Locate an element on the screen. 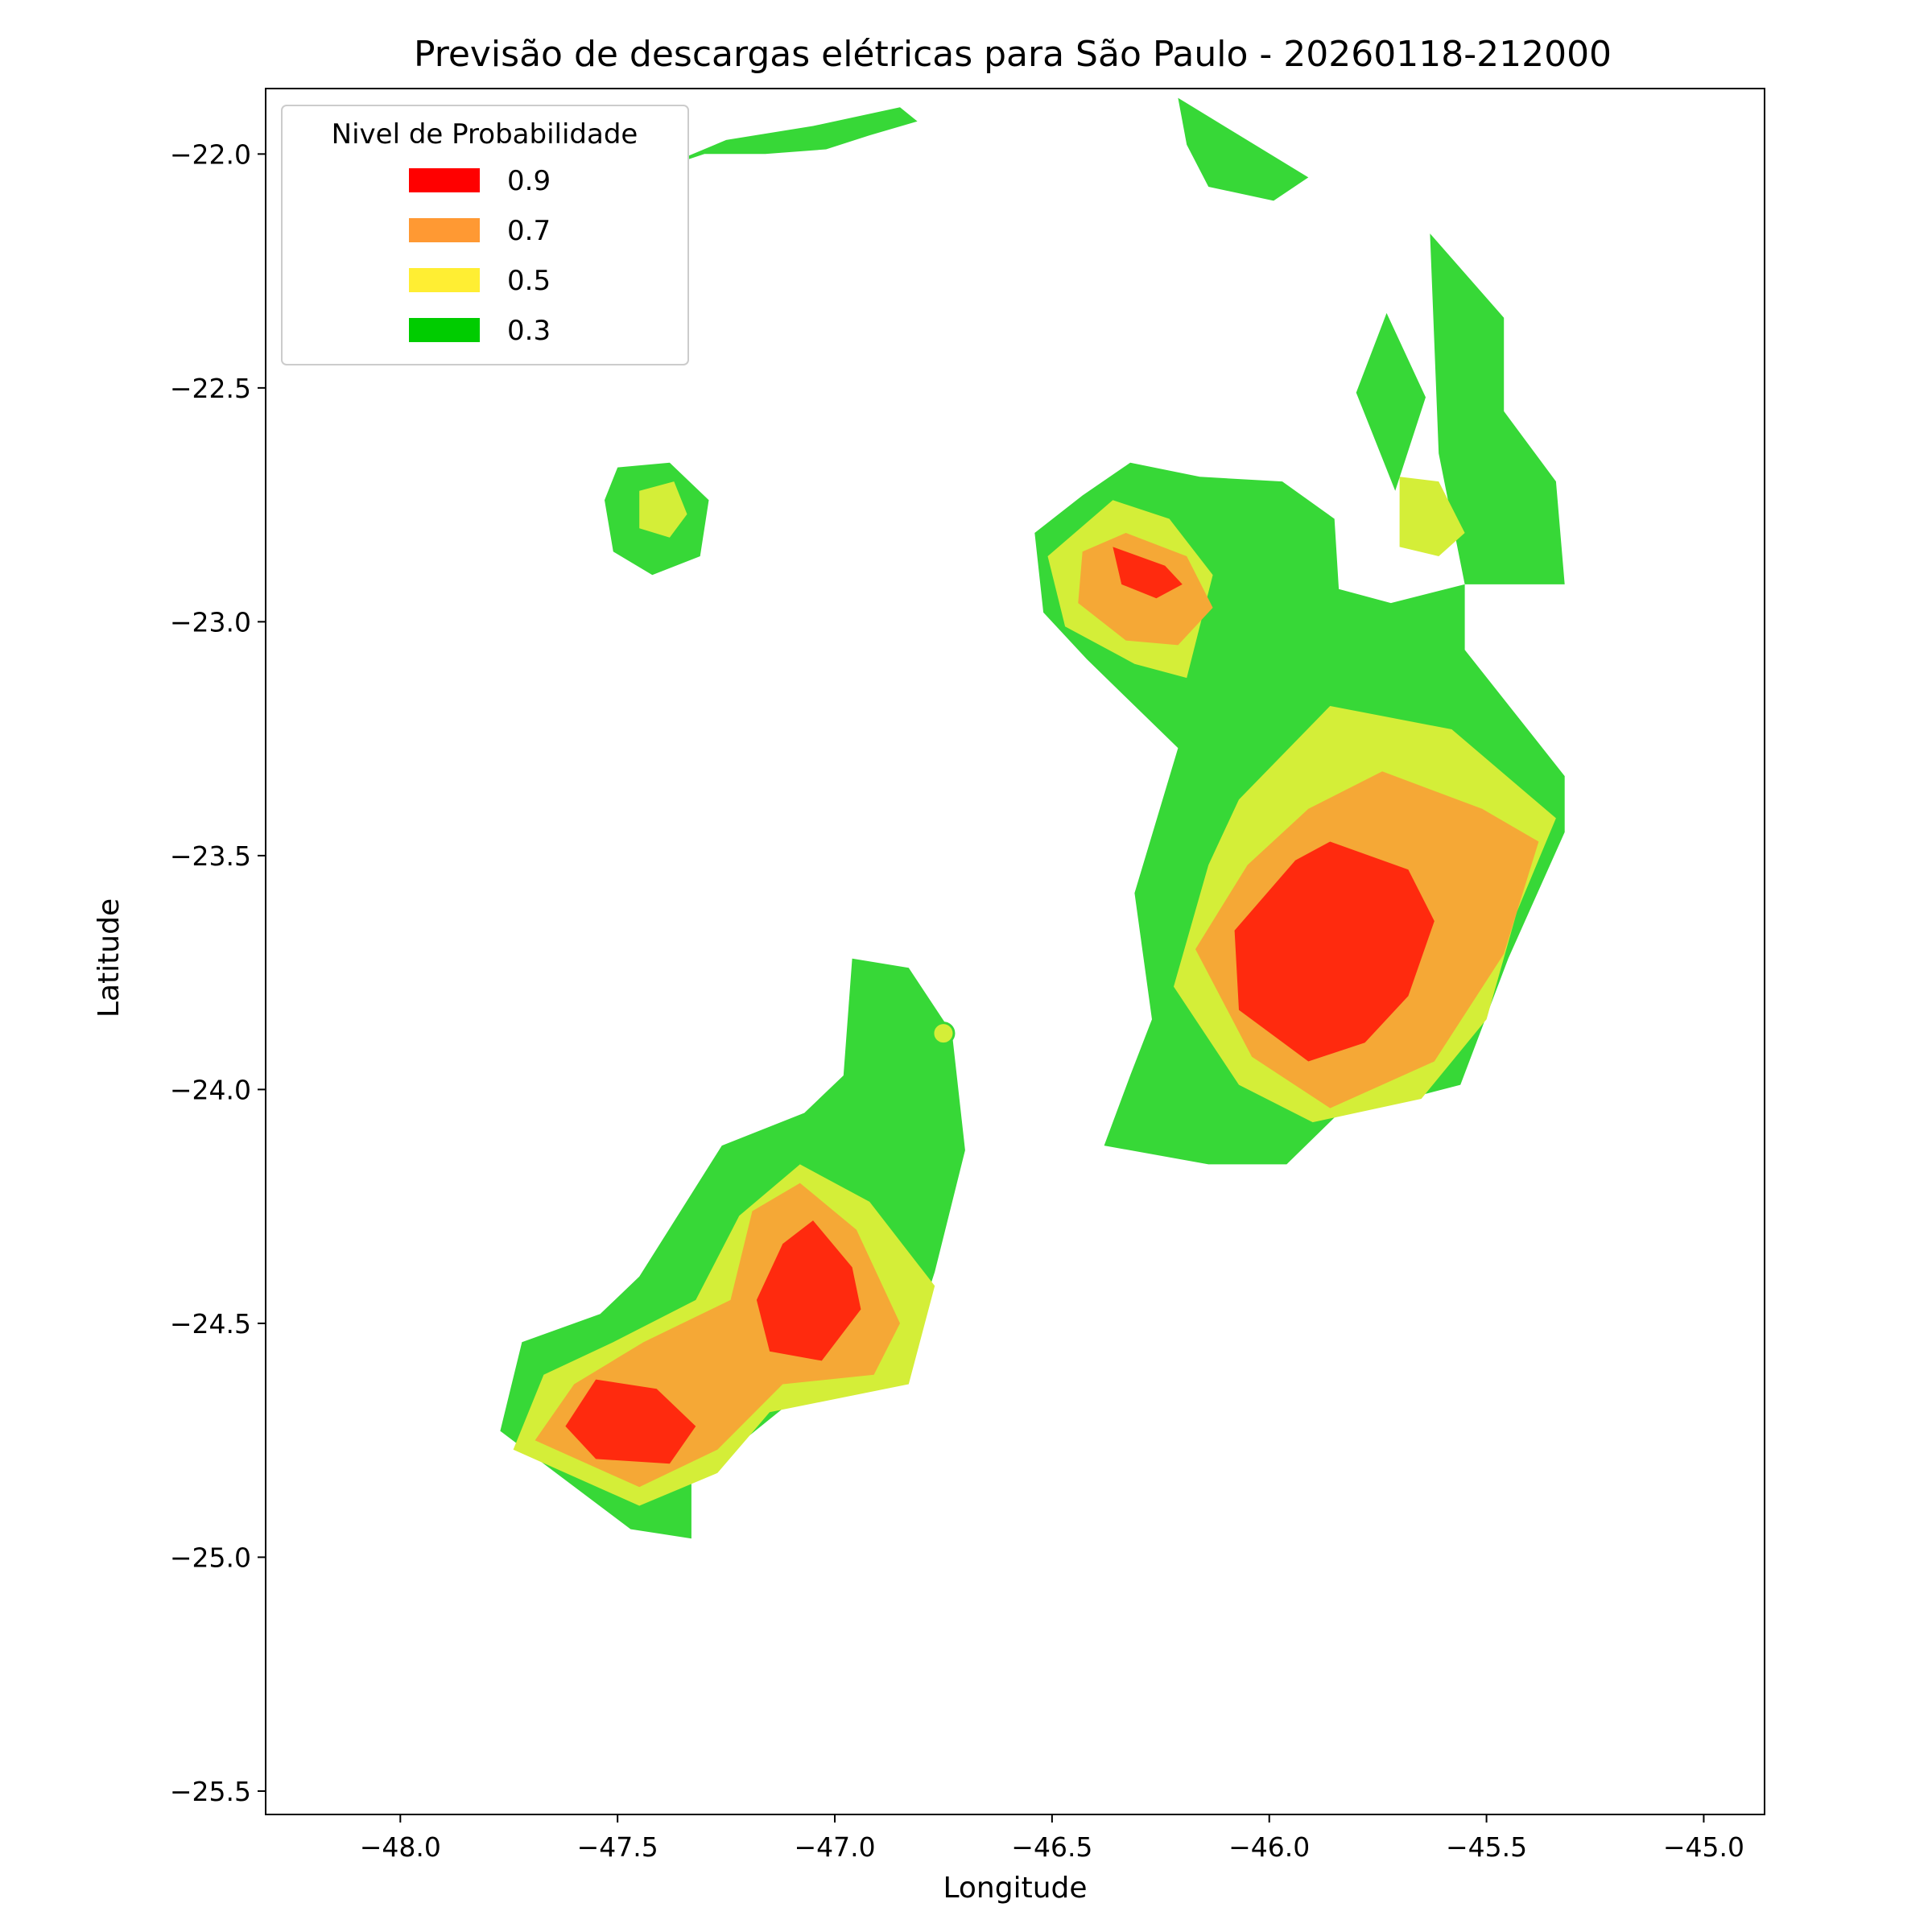 The image size is (1932, 1932). x-axis-title: Longitude is located at coordinates (1015, 1888).